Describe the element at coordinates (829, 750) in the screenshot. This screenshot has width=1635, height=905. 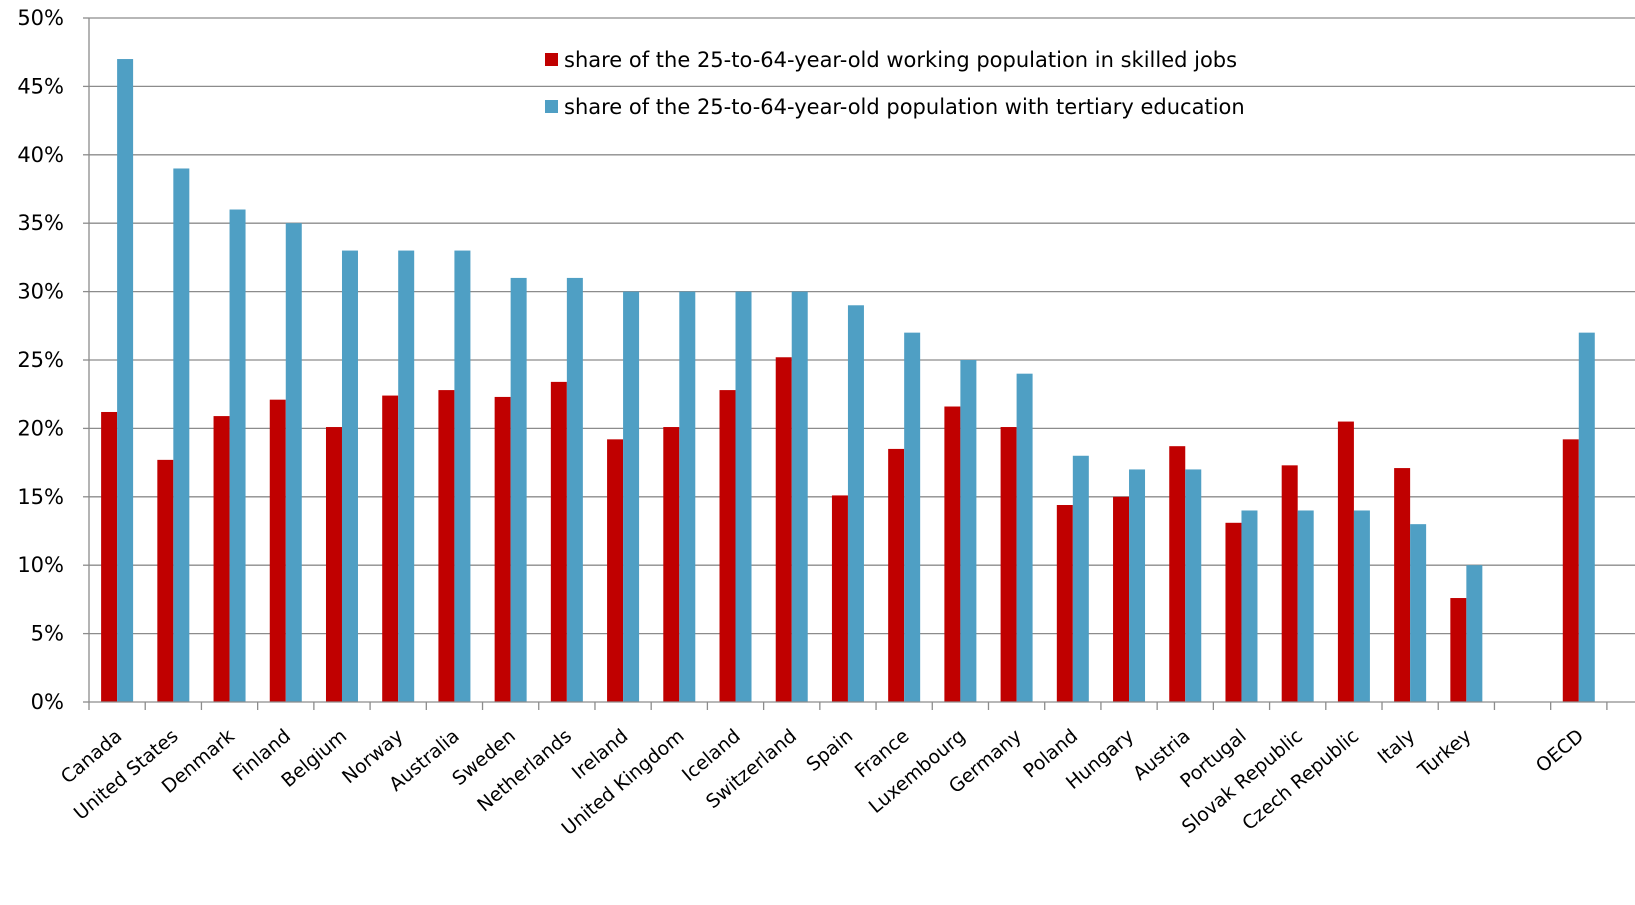
I see `x-tick-label: Spain` at that location.